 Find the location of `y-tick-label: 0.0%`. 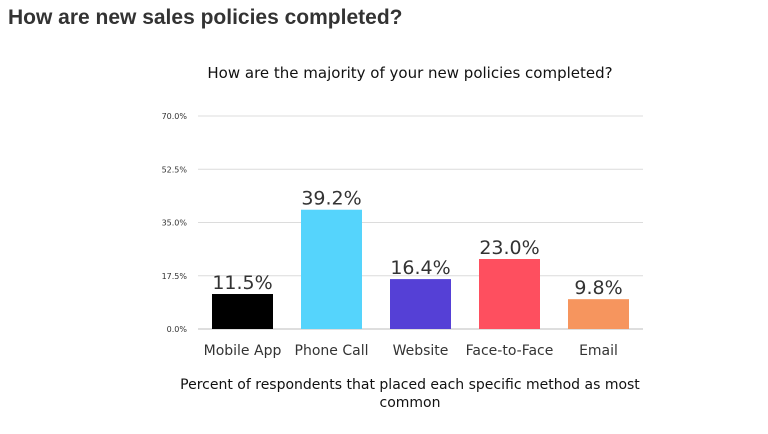

y-tick-label: 0.0% is located at coordinates (177, 329).